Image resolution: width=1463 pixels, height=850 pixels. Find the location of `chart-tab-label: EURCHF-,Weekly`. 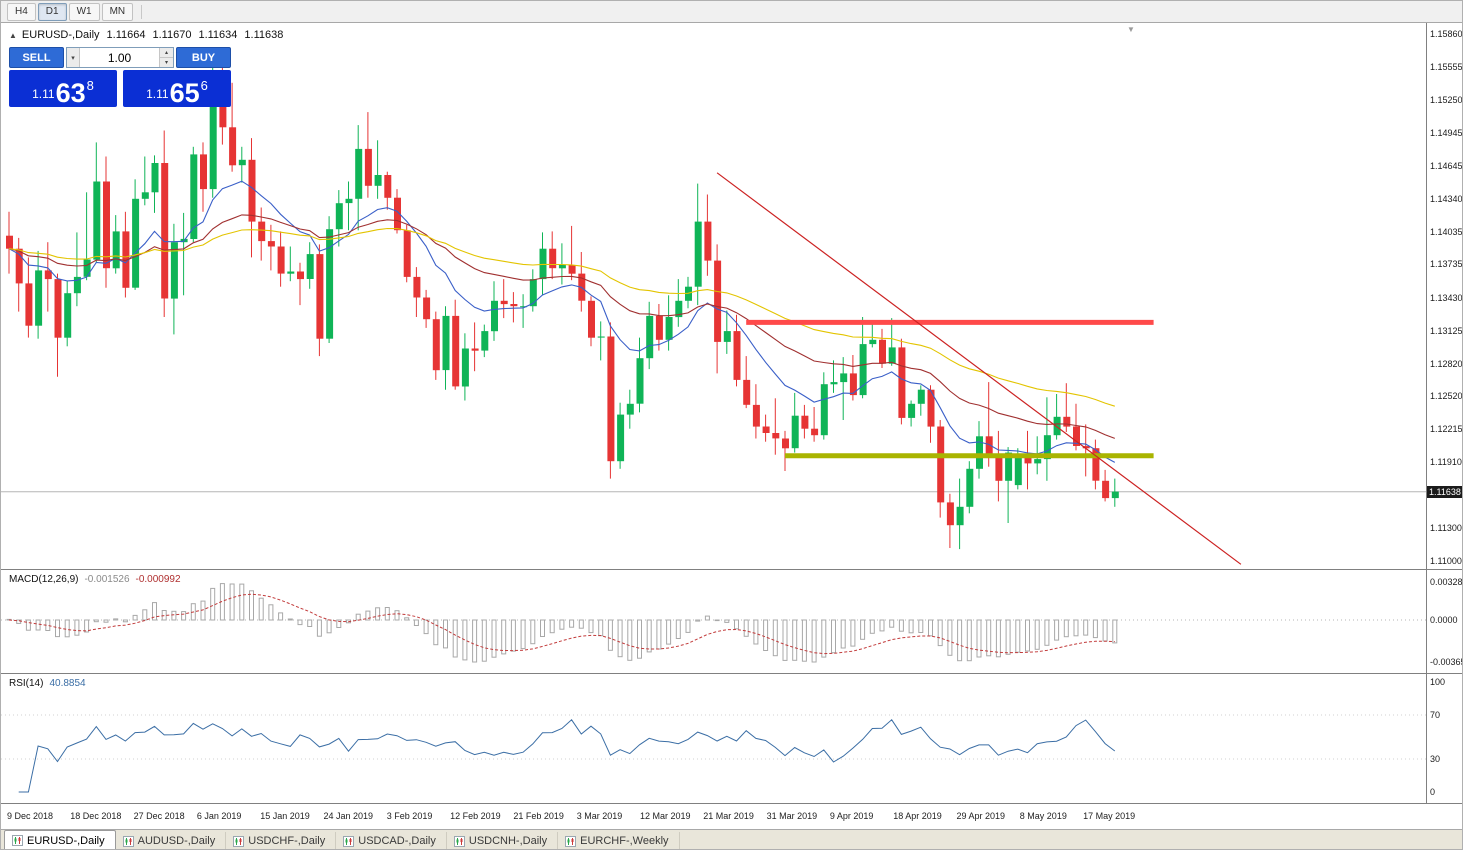

chart-tab-label: EURCHF-,Weekly is located at coordinates (624, 841).